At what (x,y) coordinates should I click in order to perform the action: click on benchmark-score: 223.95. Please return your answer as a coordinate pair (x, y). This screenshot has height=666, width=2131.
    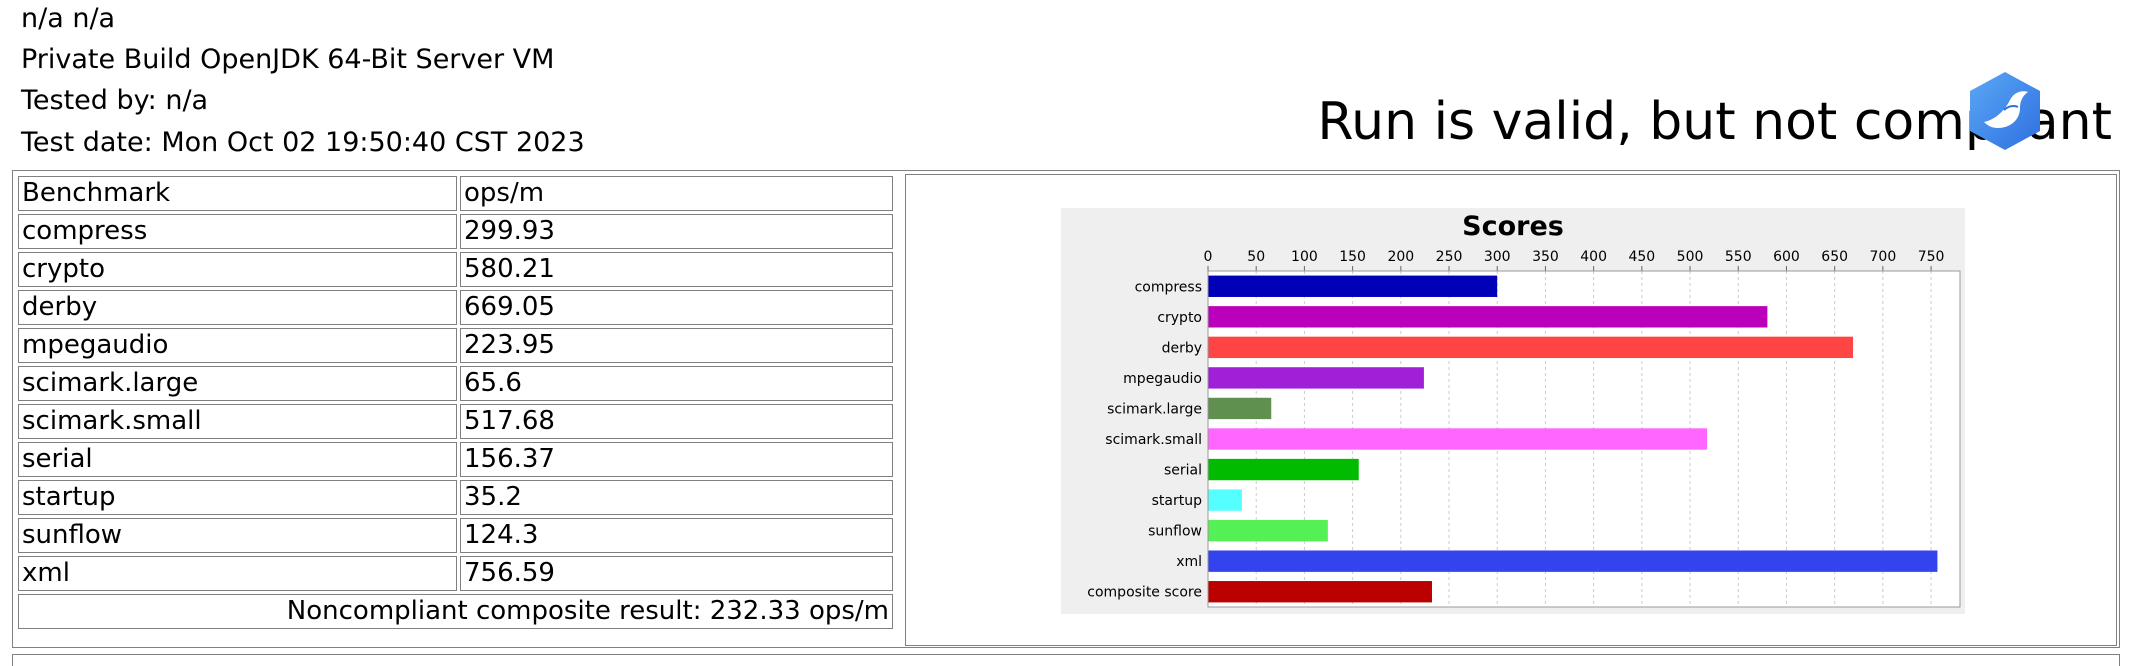
    Looking at the image, I should click on (676, 345).